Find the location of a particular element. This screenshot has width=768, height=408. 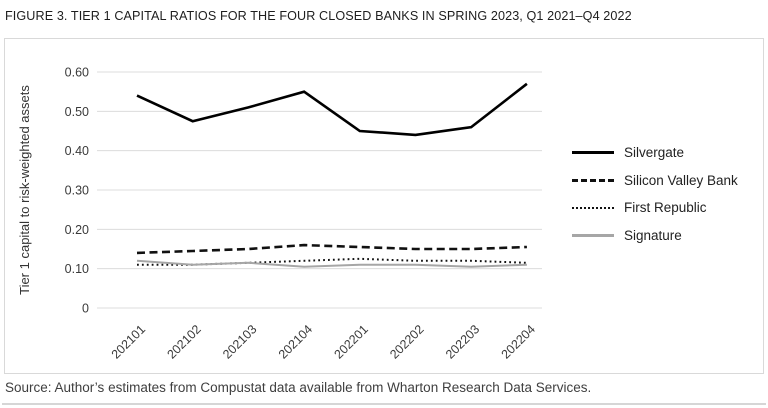

legend-label: First Republic is located at coordinates (665, 208).